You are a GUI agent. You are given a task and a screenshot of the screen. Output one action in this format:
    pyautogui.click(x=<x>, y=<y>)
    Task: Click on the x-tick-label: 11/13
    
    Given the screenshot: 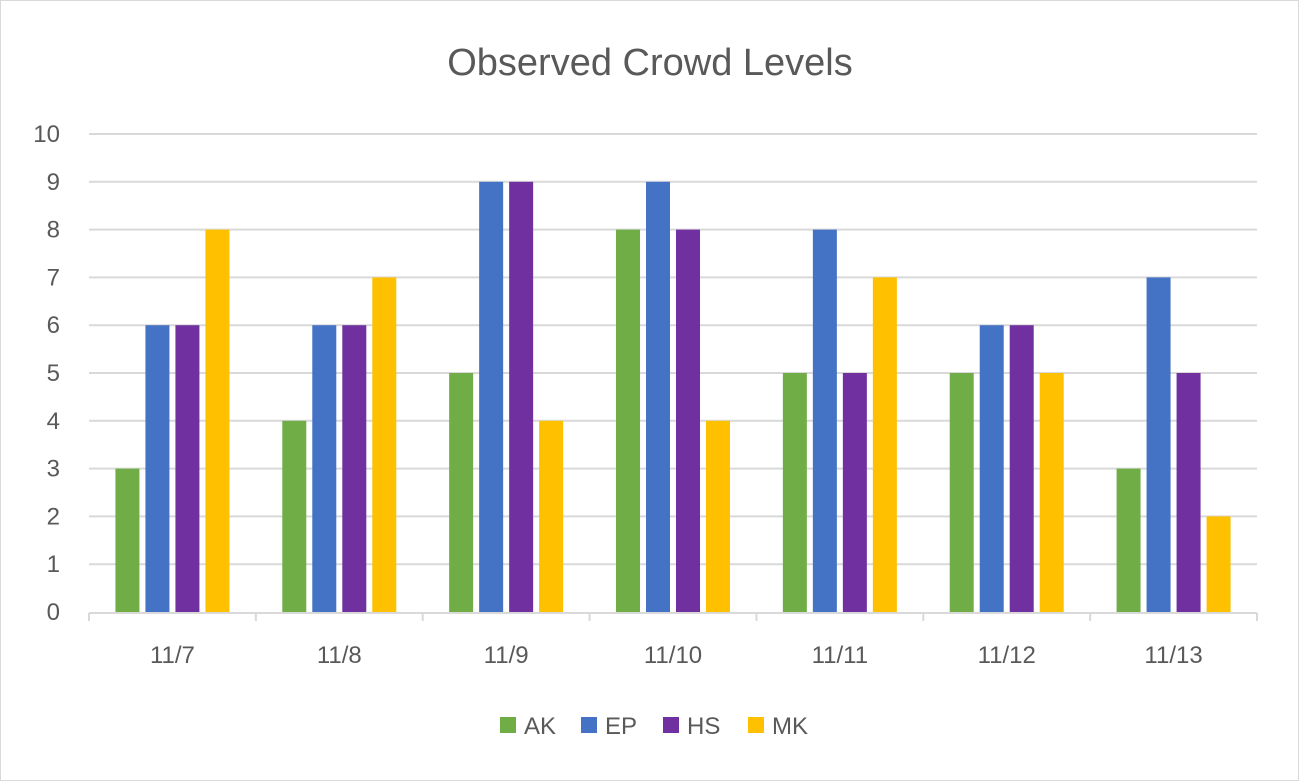 What is the action you would take?
    pyautogui.click(x=1173, y=655)
    